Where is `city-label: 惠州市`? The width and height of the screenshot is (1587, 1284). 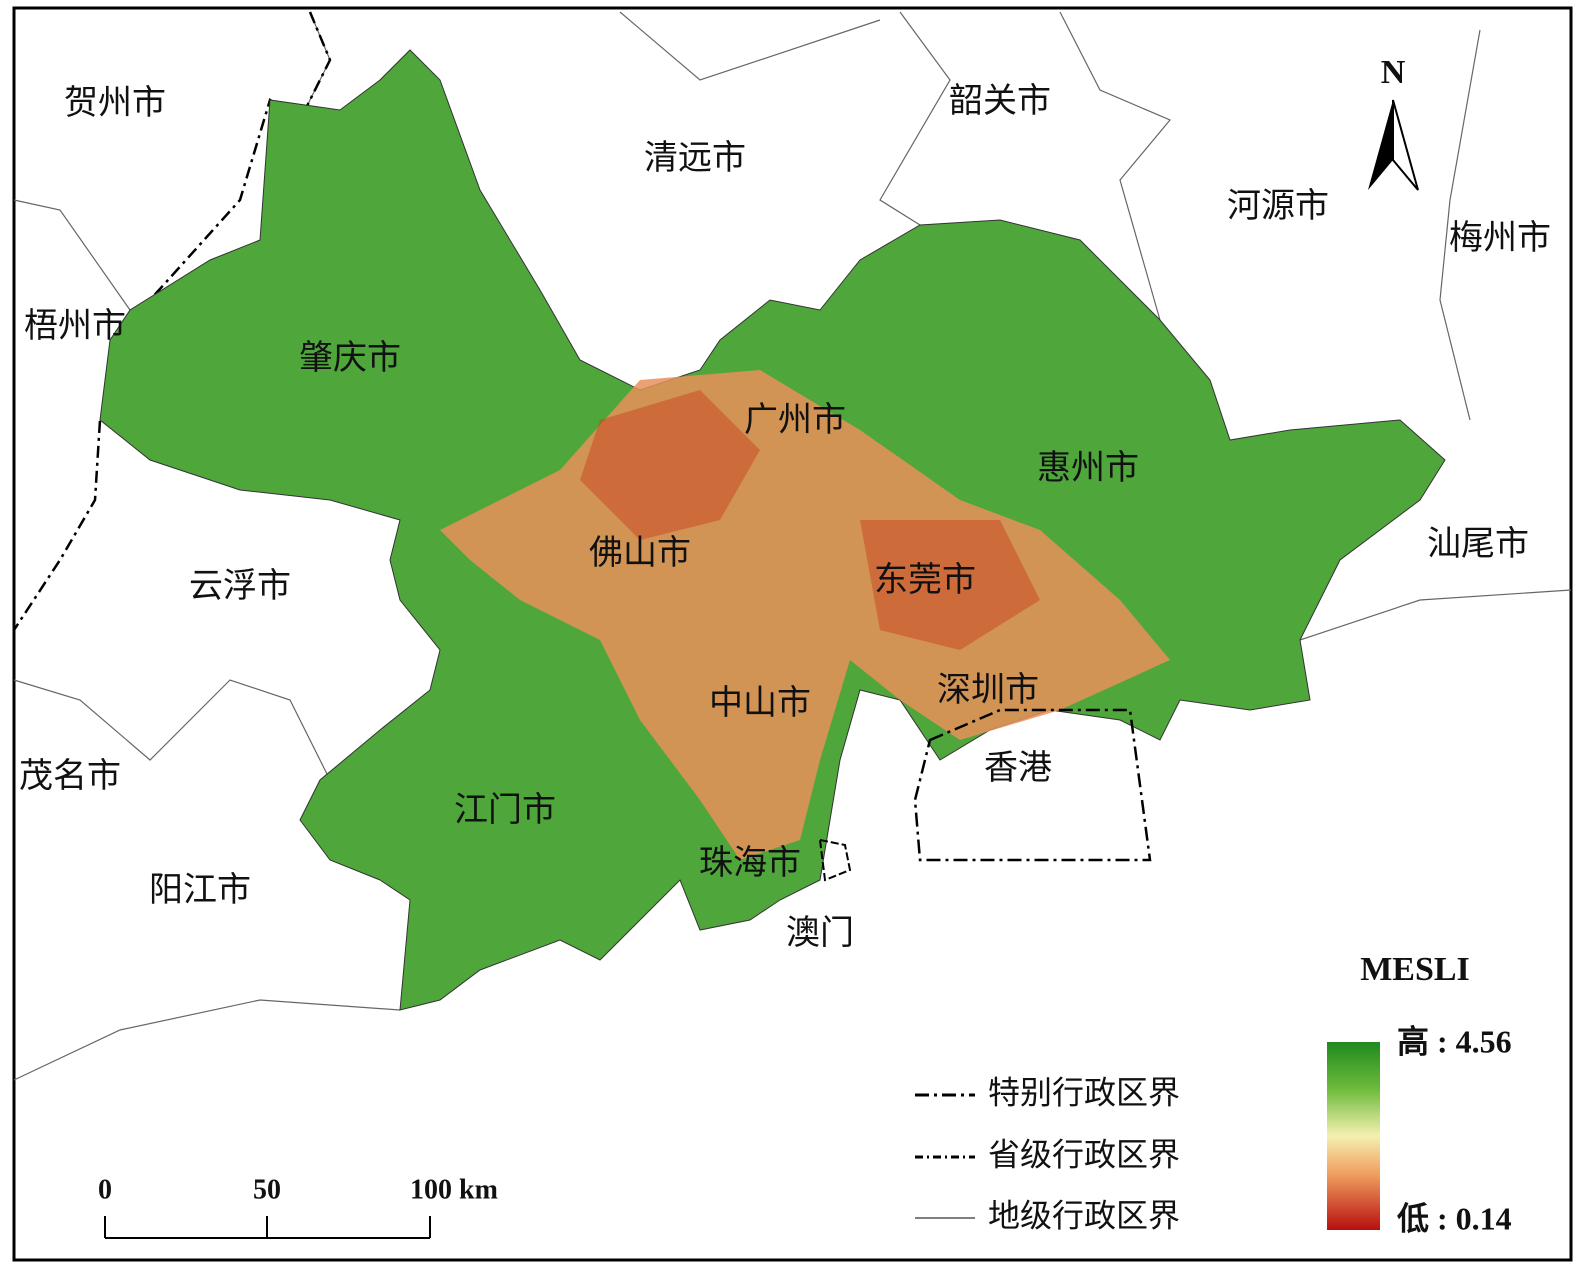
city-label: 惠州市 is located at coordinates (1088, 468).